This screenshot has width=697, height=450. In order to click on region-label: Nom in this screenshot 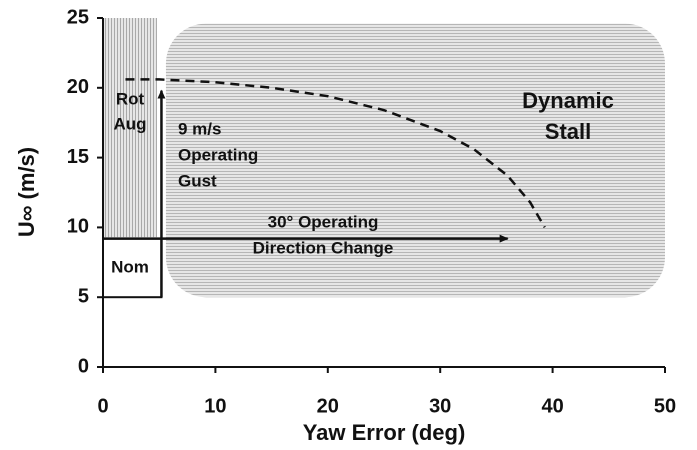, I will do `click(130, 266)`.